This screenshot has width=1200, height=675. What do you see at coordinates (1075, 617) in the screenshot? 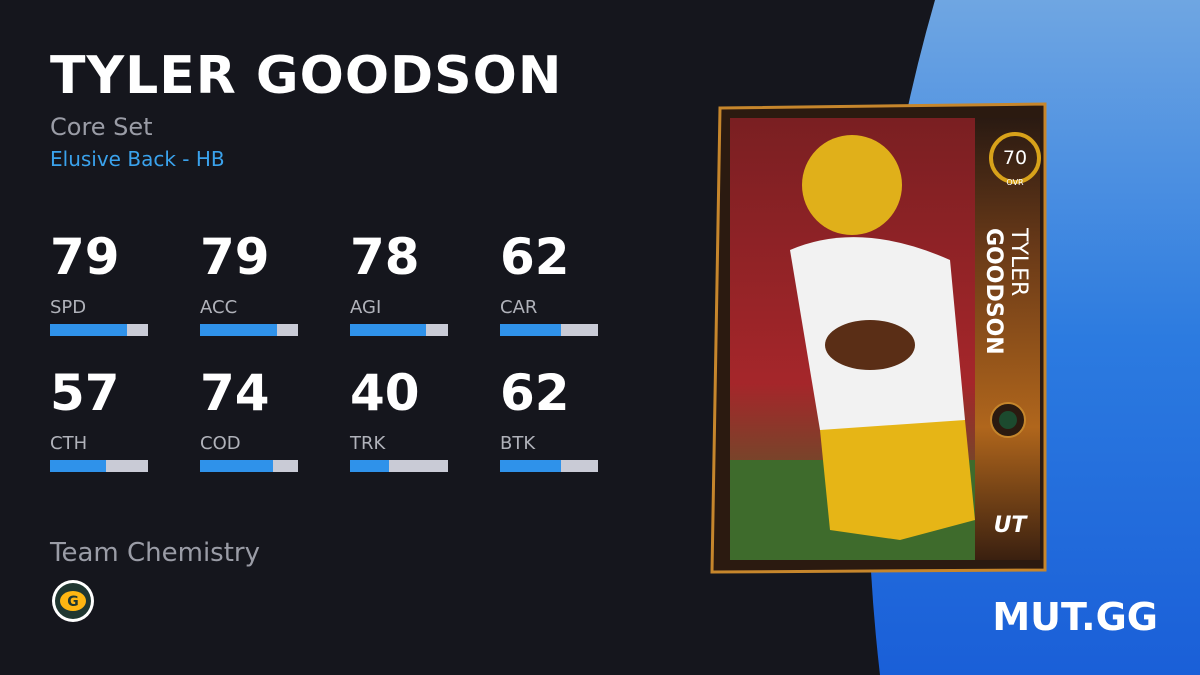
I see `brand-logo: MUT.GG` at bounding box center [1075, 617].